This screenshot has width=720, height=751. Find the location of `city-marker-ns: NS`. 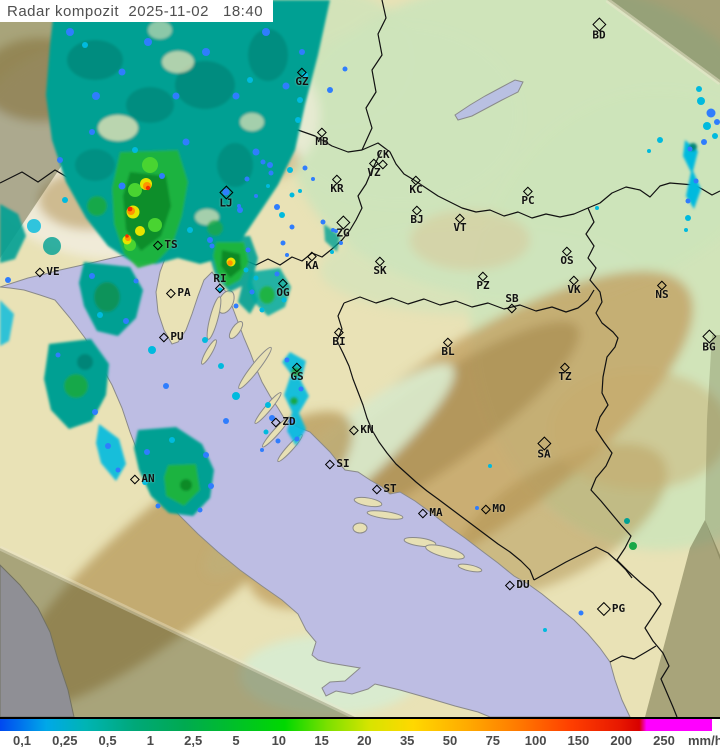

city-marker-ns: NS is located at coordinates (662, 290).